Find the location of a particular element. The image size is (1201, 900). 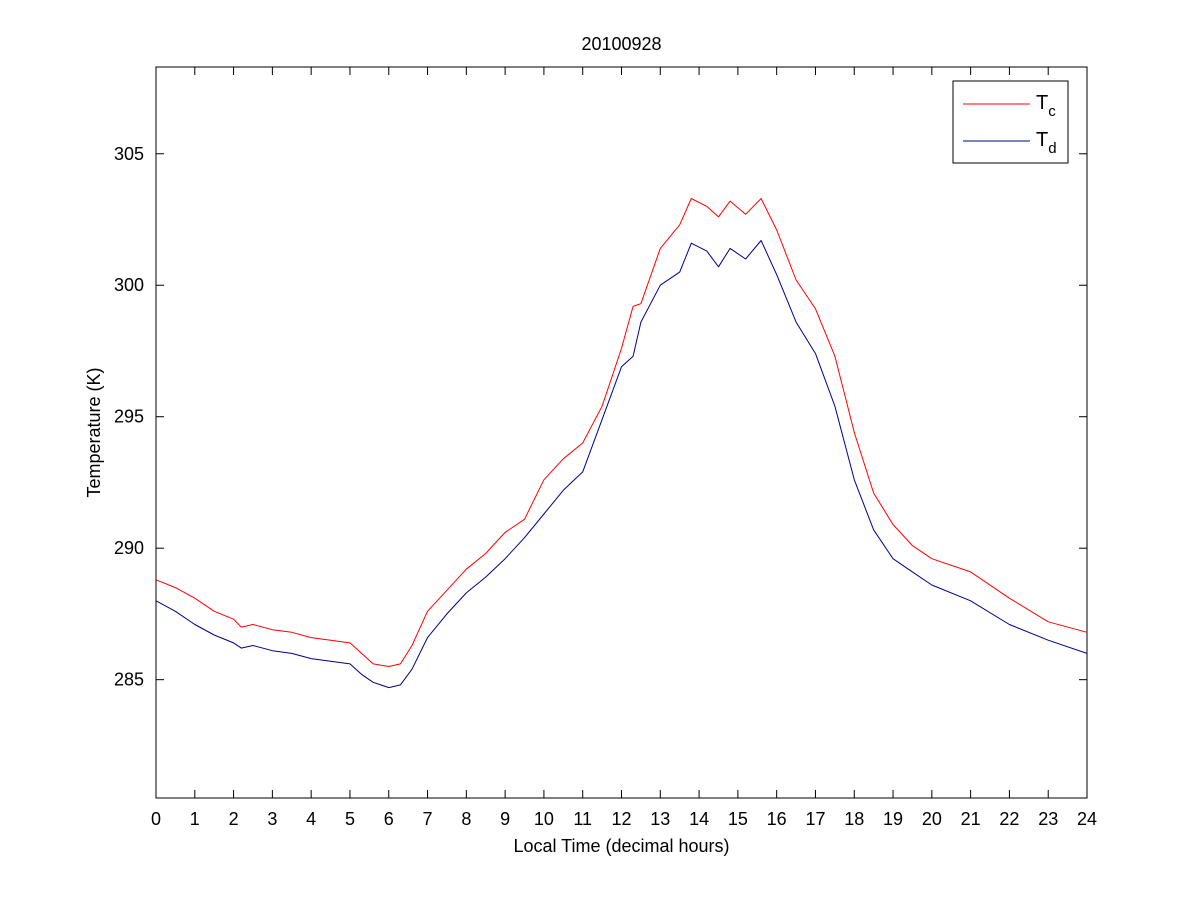

y-tick-label-285: 285 is located at coordinates (129, 680).